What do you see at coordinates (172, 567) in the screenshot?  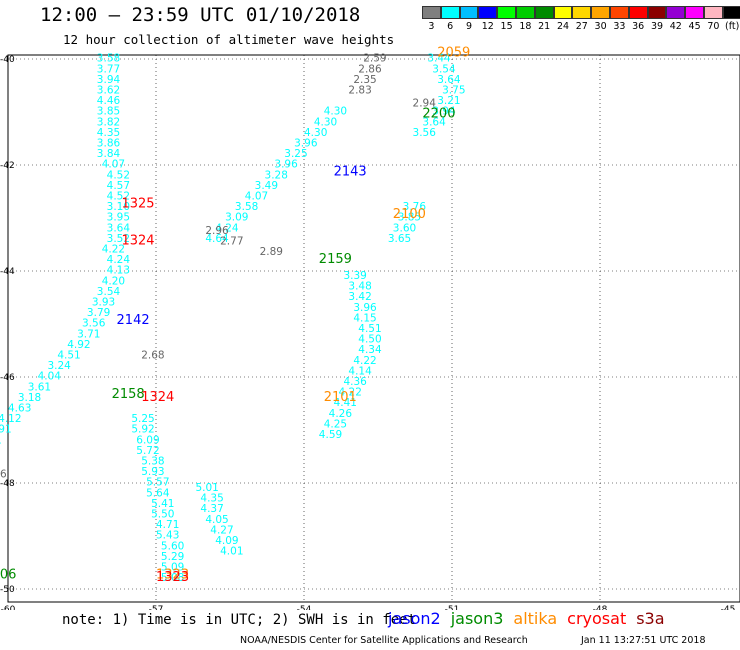 I see `swh-value: 5.09` at bounding box center [172, 567].